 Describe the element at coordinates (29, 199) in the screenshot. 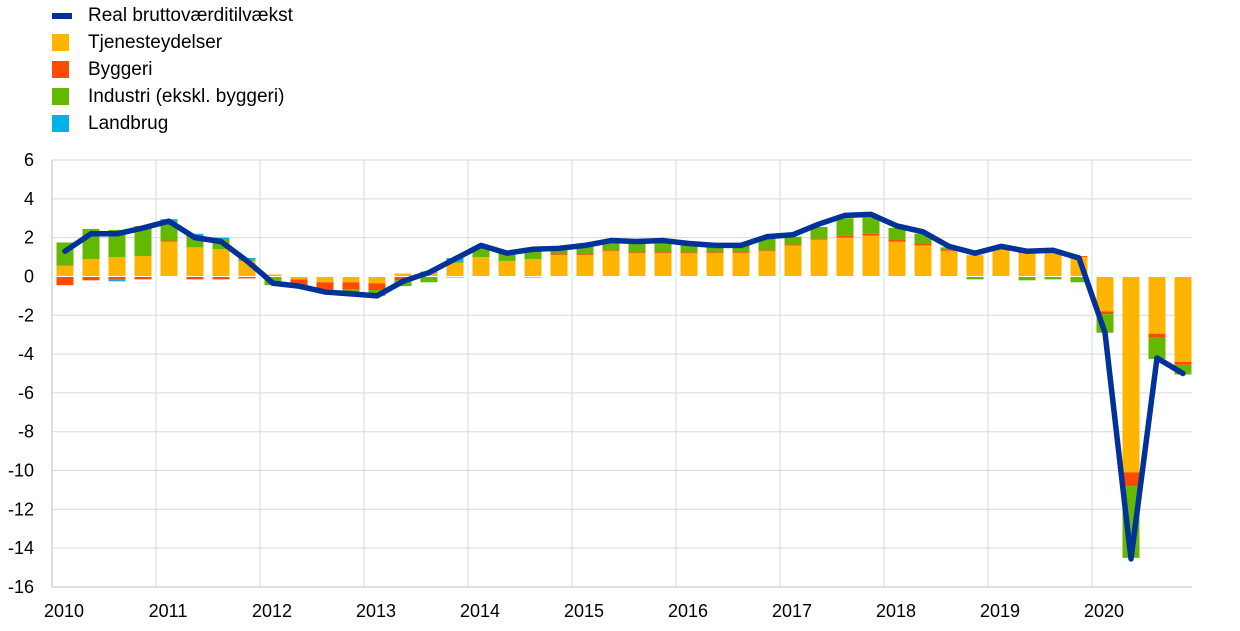

I see `y-tick-label: 4` at that location.